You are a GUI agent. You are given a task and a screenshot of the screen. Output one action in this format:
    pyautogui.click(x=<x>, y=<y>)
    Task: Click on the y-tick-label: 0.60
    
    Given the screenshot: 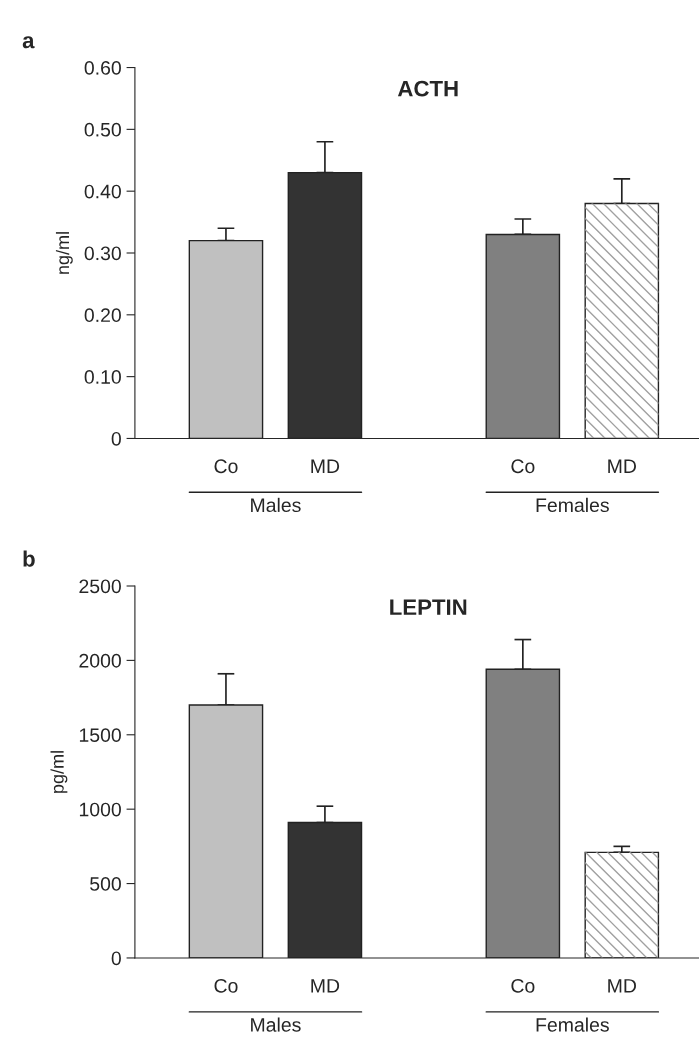 What is the action you would take?
    pyautogui.click(x=102, y=68)
    